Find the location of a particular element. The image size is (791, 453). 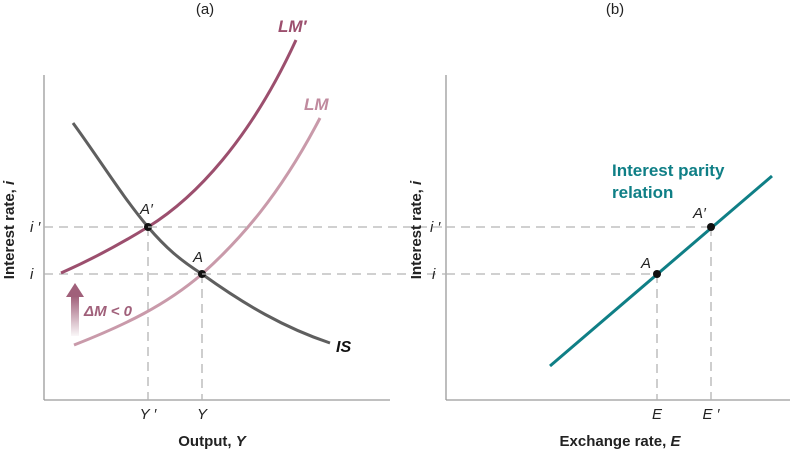

panel-b-point-a-prime-label: A′ is located at coordinates (699, 213).